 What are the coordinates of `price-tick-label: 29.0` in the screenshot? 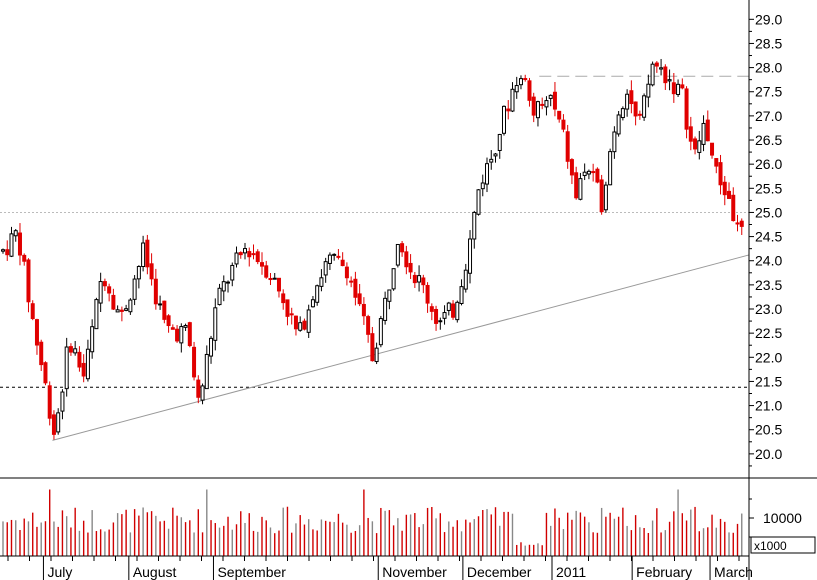 It's located at (768, 19).